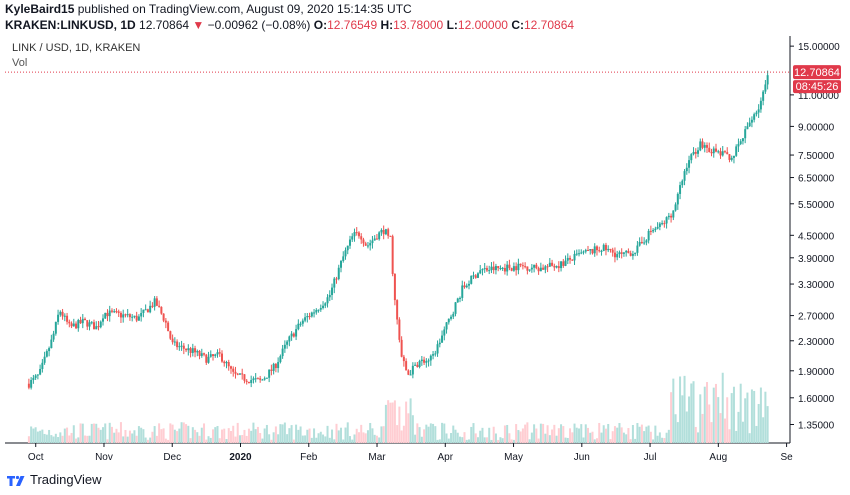  What do you see at coordinates (387, 25) in the screenshot?
I see `high-label: H:` at bounding box center [387, 25].